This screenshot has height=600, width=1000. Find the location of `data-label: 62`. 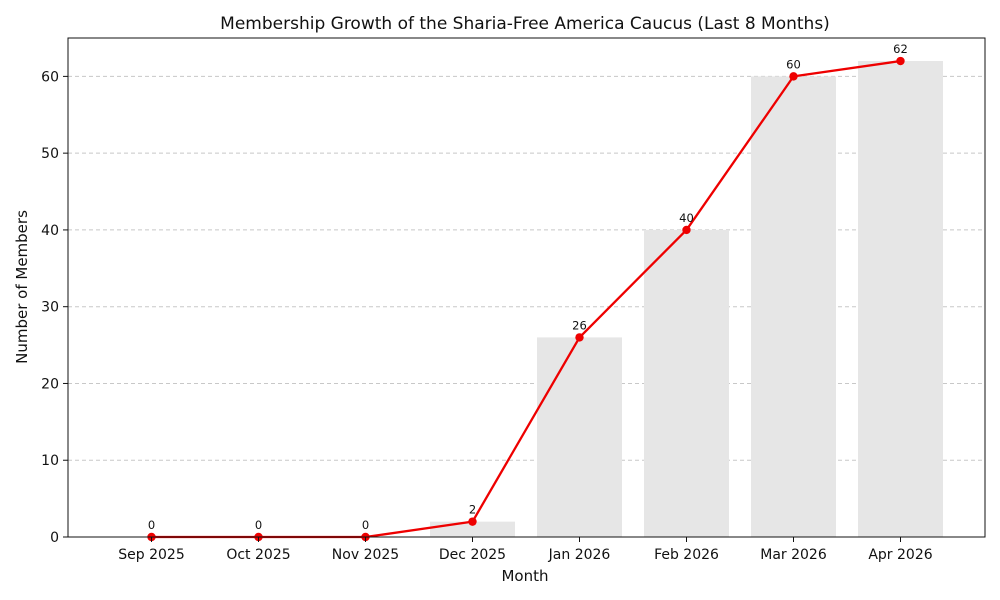

data-label: 62 is located at coordinates (900, 49).